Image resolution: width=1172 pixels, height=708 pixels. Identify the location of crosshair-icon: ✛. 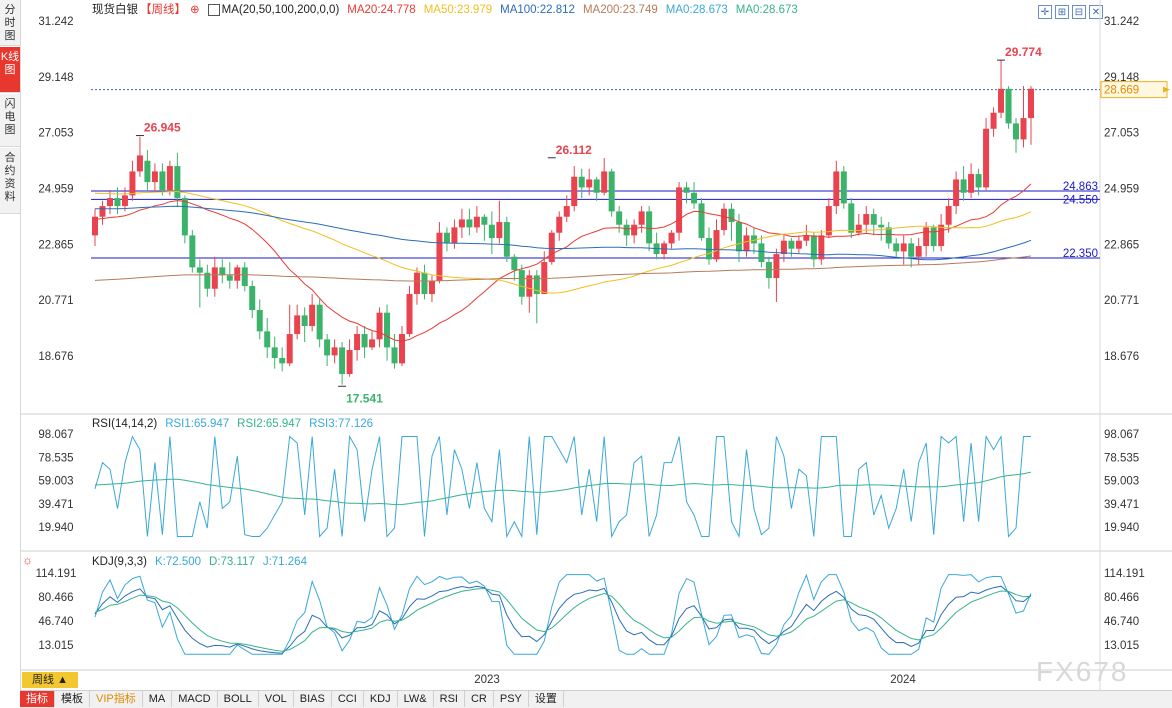
(1045, 12).